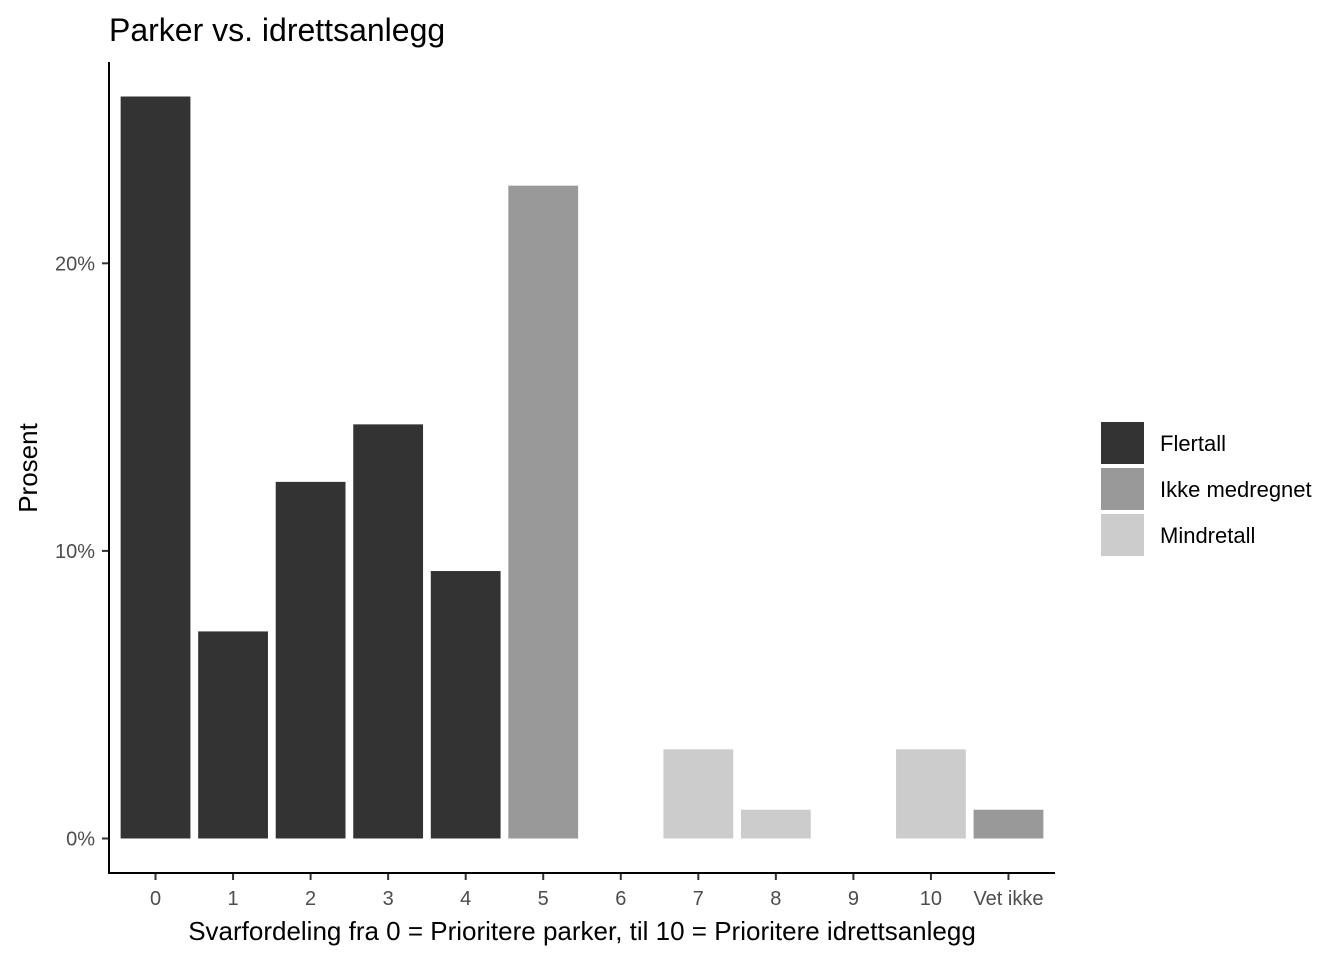 The image size is (1344, 965). I want to click on legend: Flertall Ikke medregnet Mindretall, so click(1206, 489).